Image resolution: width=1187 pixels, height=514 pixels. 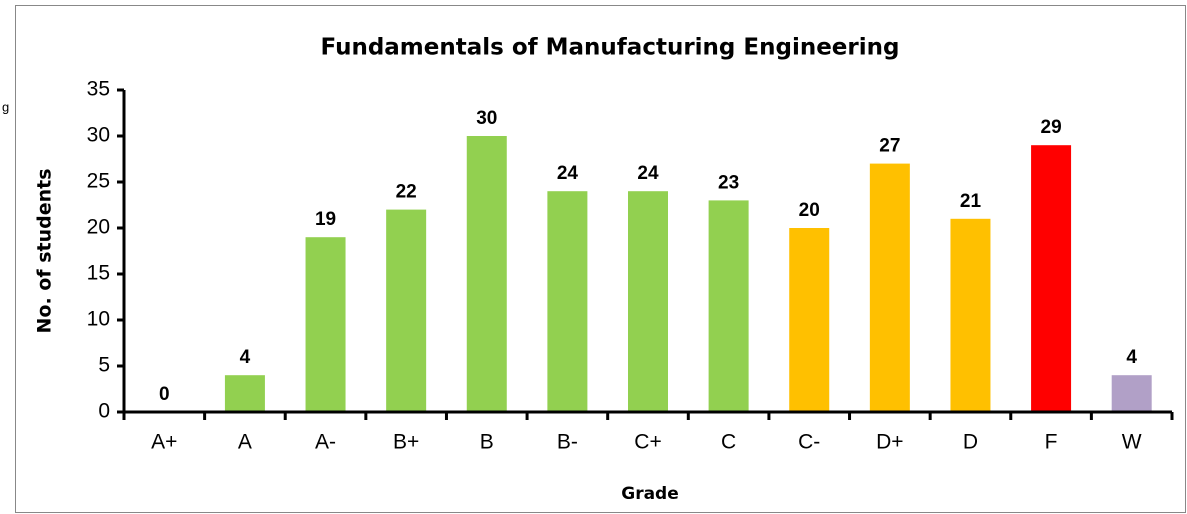 What do you see at coordinates (164, 442) in the screenshot?
I see `x-tick-label: A+` at bounding box center [164, 442].